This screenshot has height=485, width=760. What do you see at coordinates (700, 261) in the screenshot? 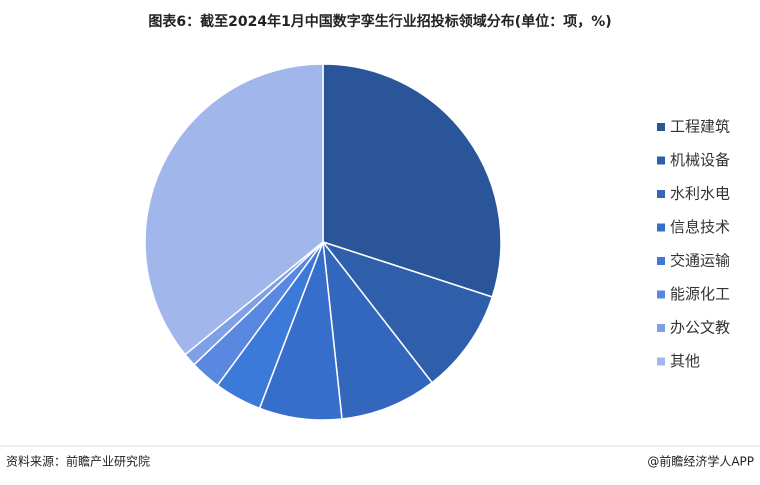
I see `legend-label: 交通运输` at bounding box center [700, 261].